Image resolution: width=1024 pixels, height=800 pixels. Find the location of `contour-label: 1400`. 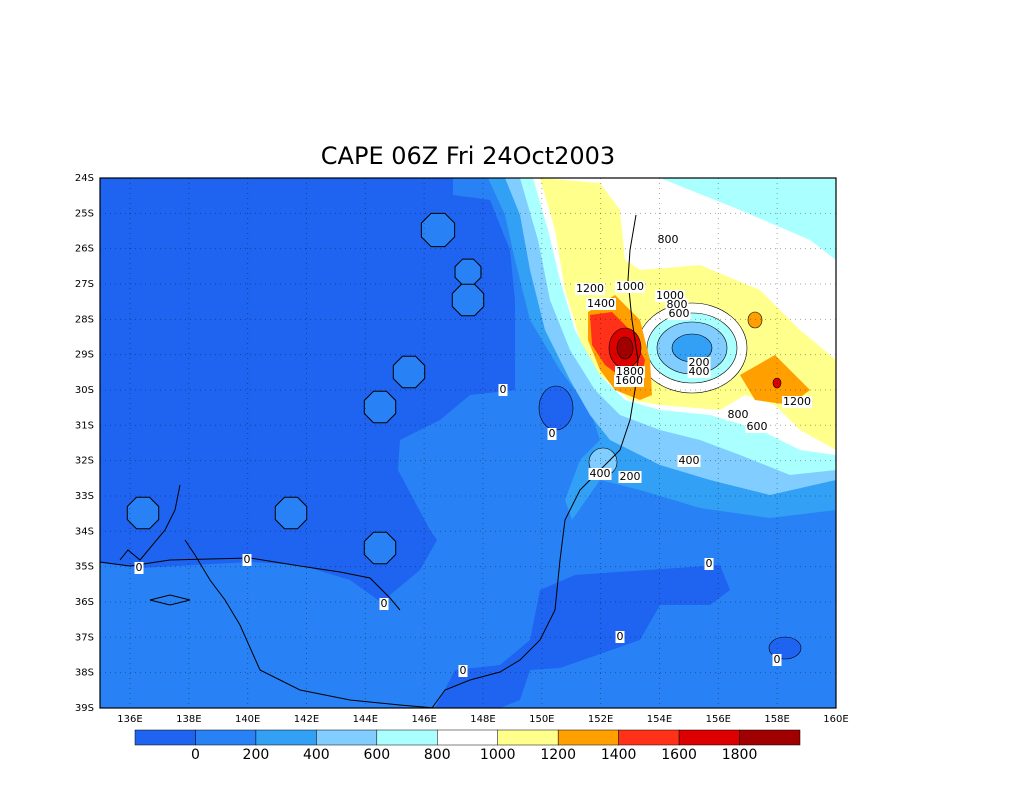

contour-label: 1400 is located at coordinates (601, 303).